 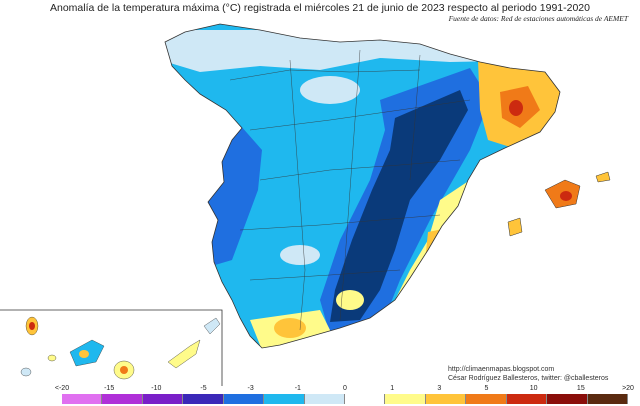 I want to click on canary-islands-inset, so click(x=111, y=347).